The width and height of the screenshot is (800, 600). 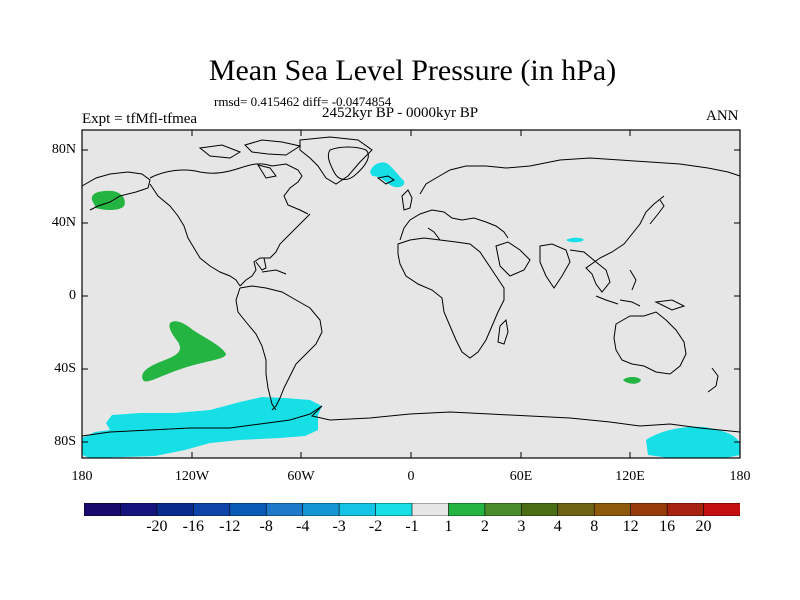 I want to click on lat-label: 80N, so click(x=63, y=149).